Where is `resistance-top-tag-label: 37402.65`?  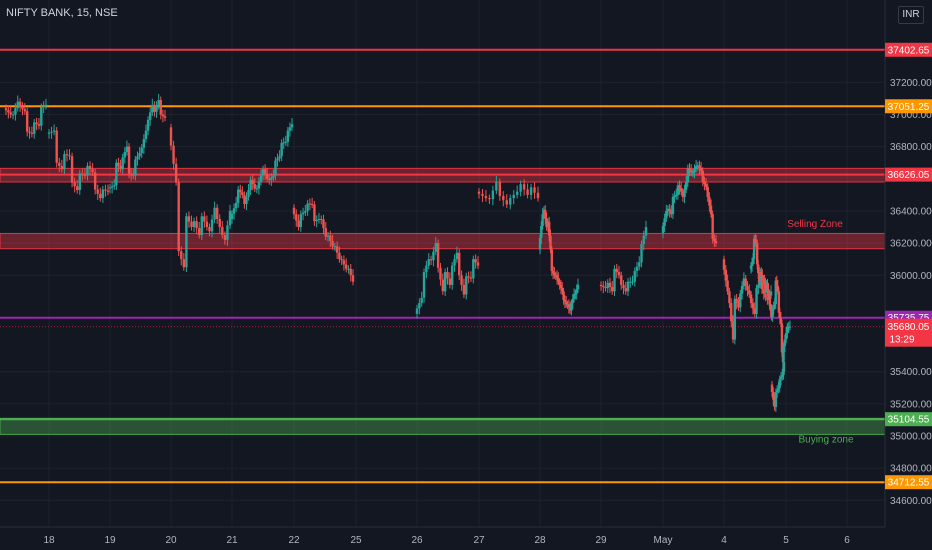
resistance-top-tag-label: 37402.65 is located at coordinates (909, 50).